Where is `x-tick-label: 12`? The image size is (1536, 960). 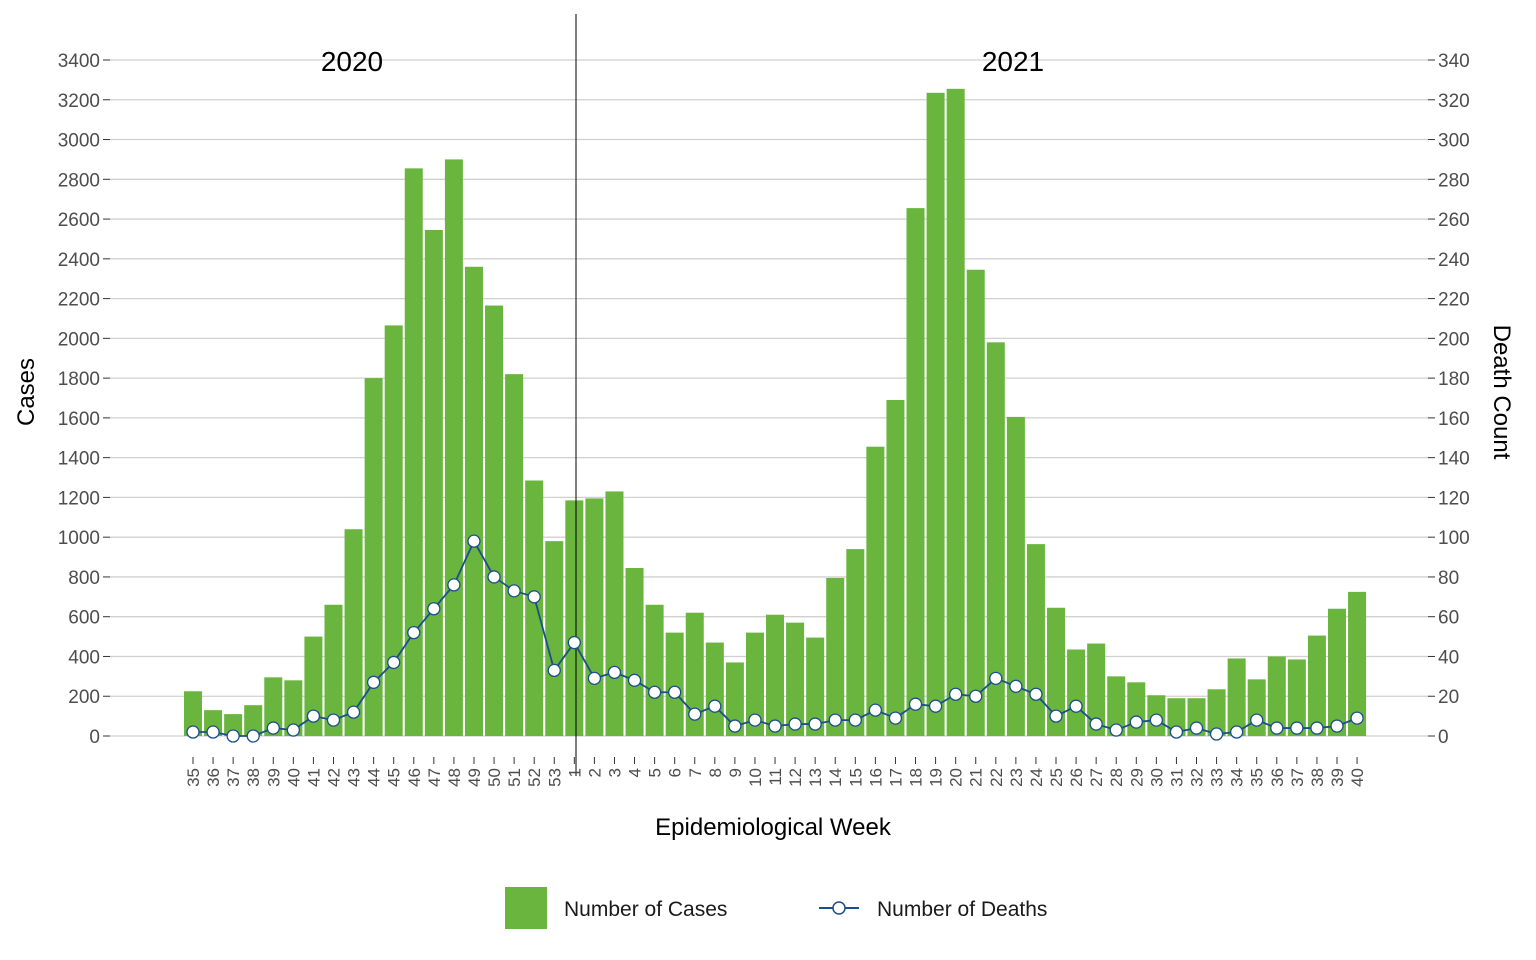 x-tick-label: 12 is located at coordinates (795, 777).